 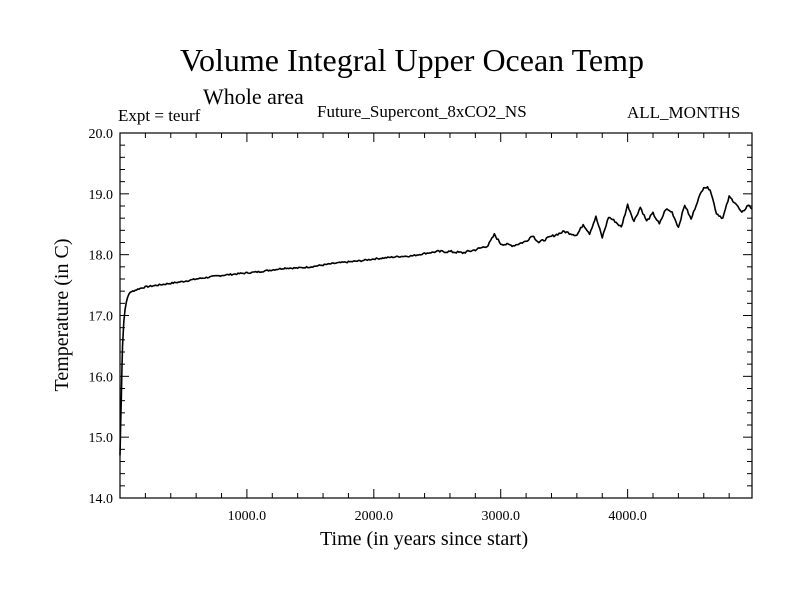 I want to click on x-tick-label: 4000.0, so click(x=627, y=516).